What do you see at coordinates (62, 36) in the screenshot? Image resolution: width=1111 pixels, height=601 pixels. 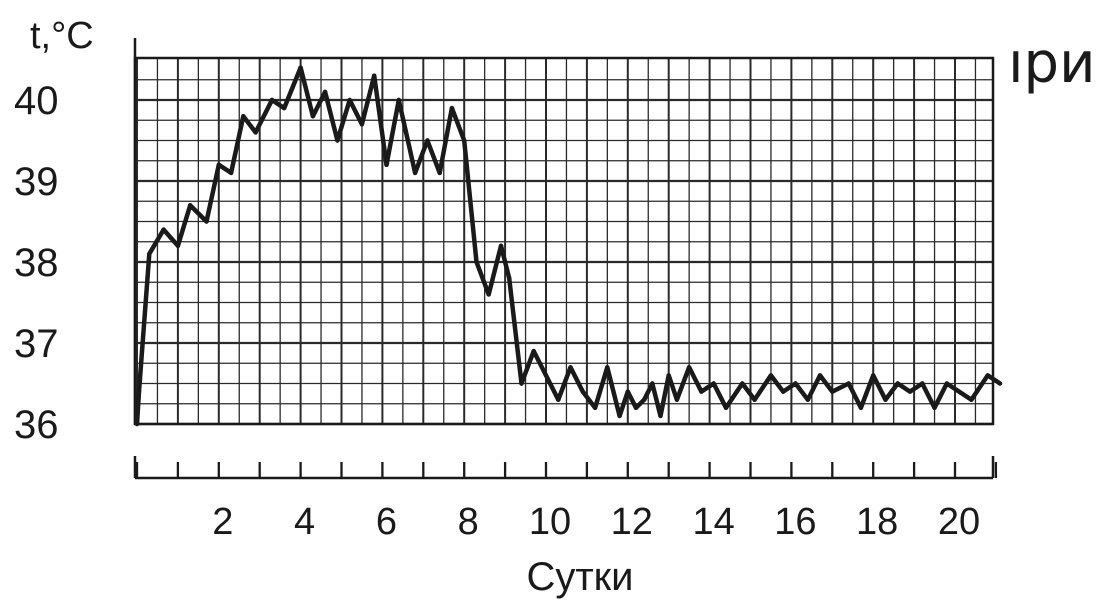 I see `y-axis-title: t,°C` at bounding box center [62, 36].